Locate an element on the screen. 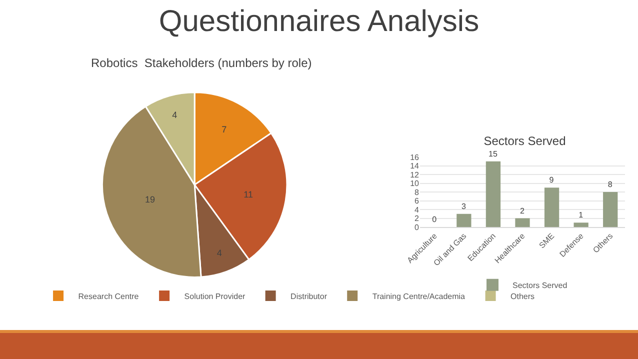 The height and width of the screenshot is (359, 638). chart-title: Sectors Served is located at coordinates (525, 141).